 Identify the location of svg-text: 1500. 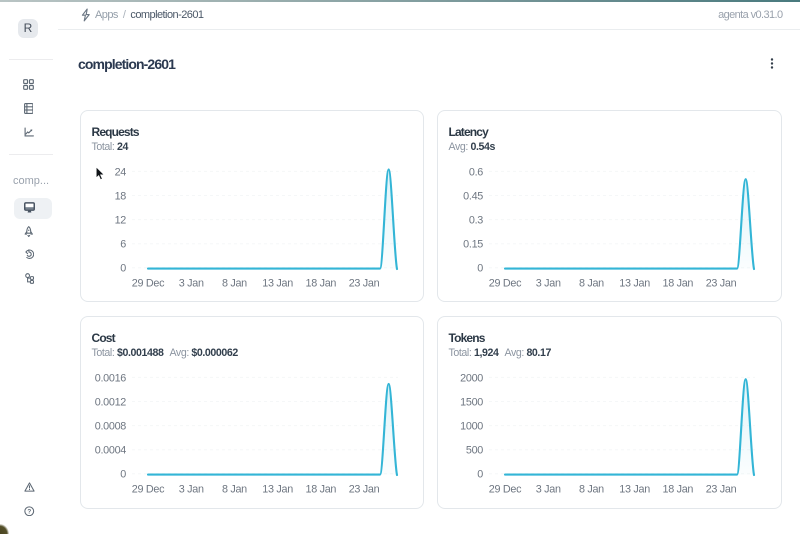
(471, 402).